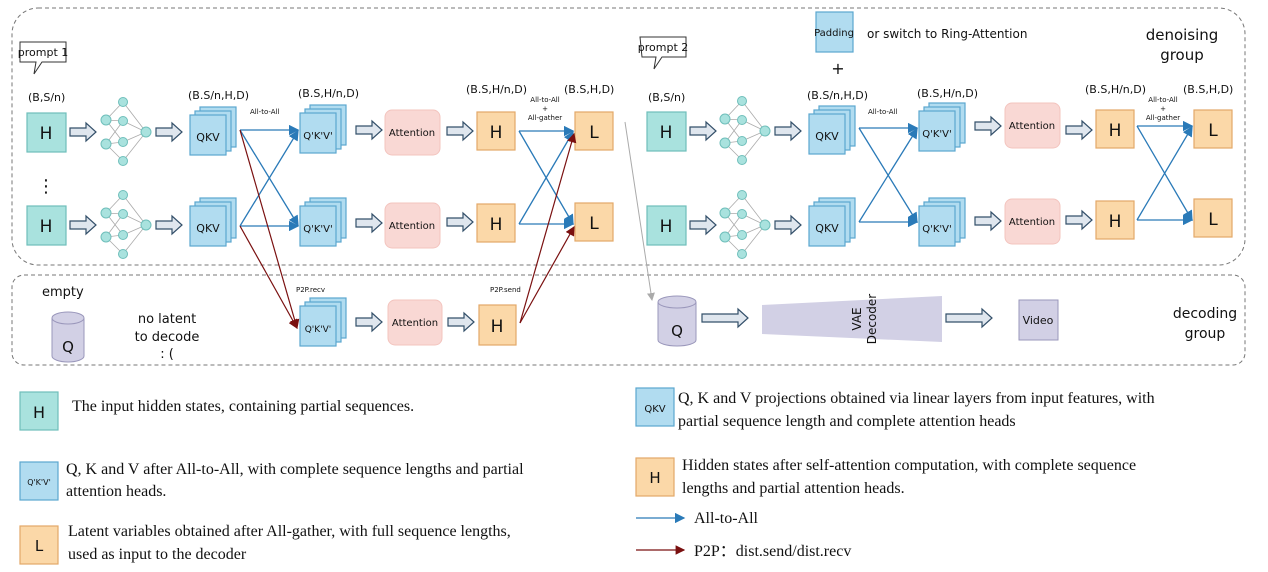  I want to click on legend-item-p2p: P2P：dist.send/dist.recv, so click(743, 551).